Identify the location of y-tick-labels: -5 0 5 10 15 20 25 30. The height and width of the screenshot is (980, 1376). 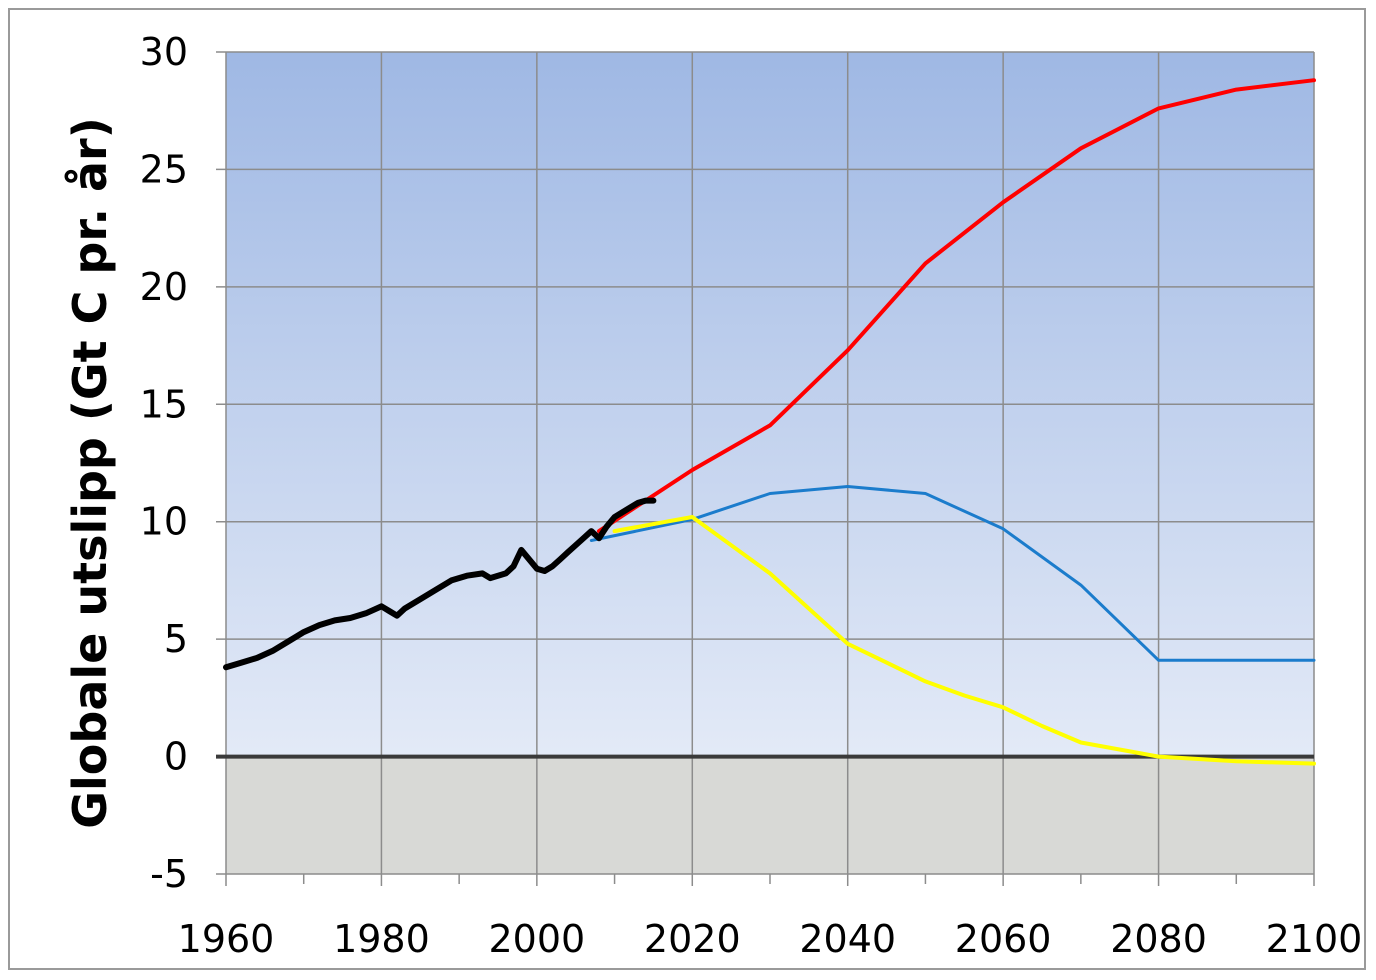
(164, 463).